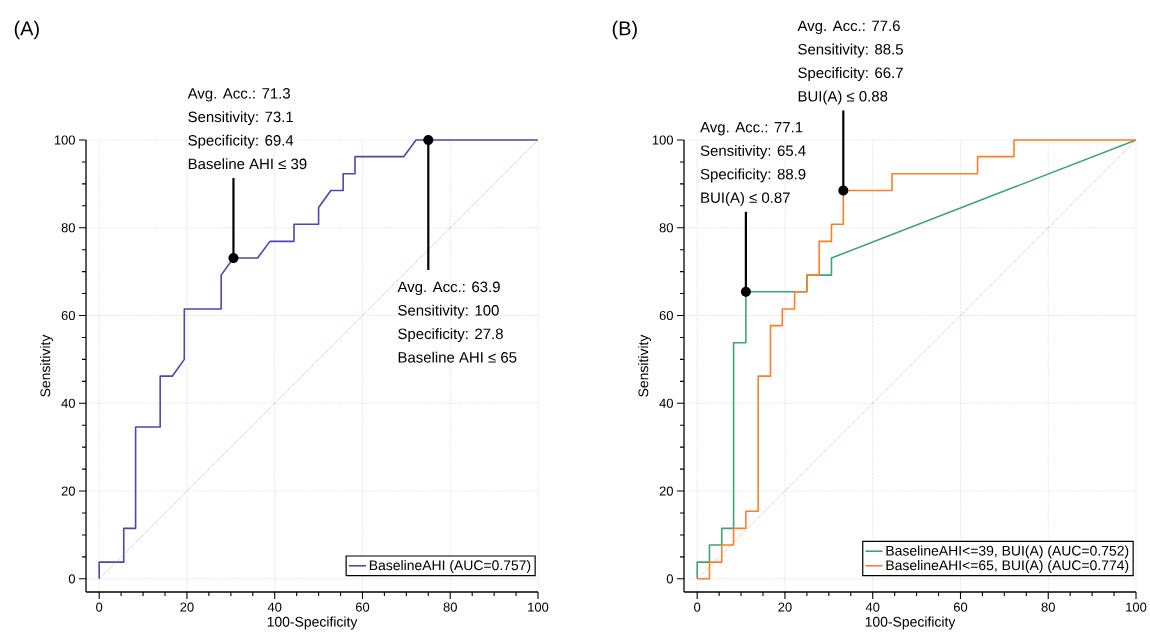  Describe the element at coordinates (26, 30) in the screenshot. I see `chart-title: (A)` at that location.